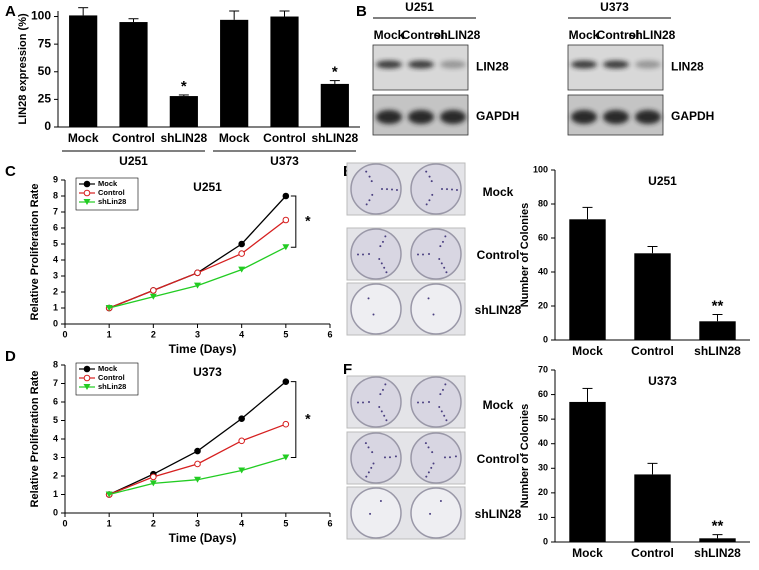 This screenshot has height=570, width=759. Describe the element at coordinates (614, 7) in the screenshot. I see `cell-line-label: U373` at that location.